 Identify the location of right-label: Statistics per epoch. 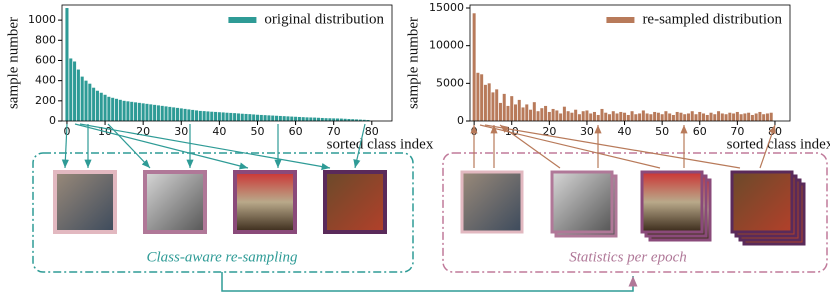
(627, 257).